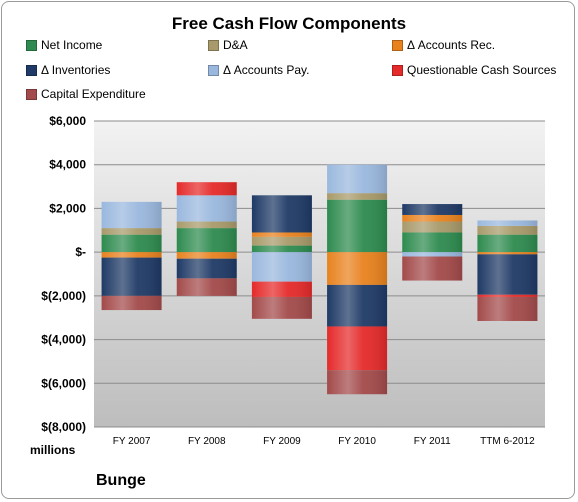 This screenshot has width=578, height=502. What do you see at coordinates (63, 383) in the screenshot?
I see `y-tick-label: $(6,000)` at bounding box center [63, 383].